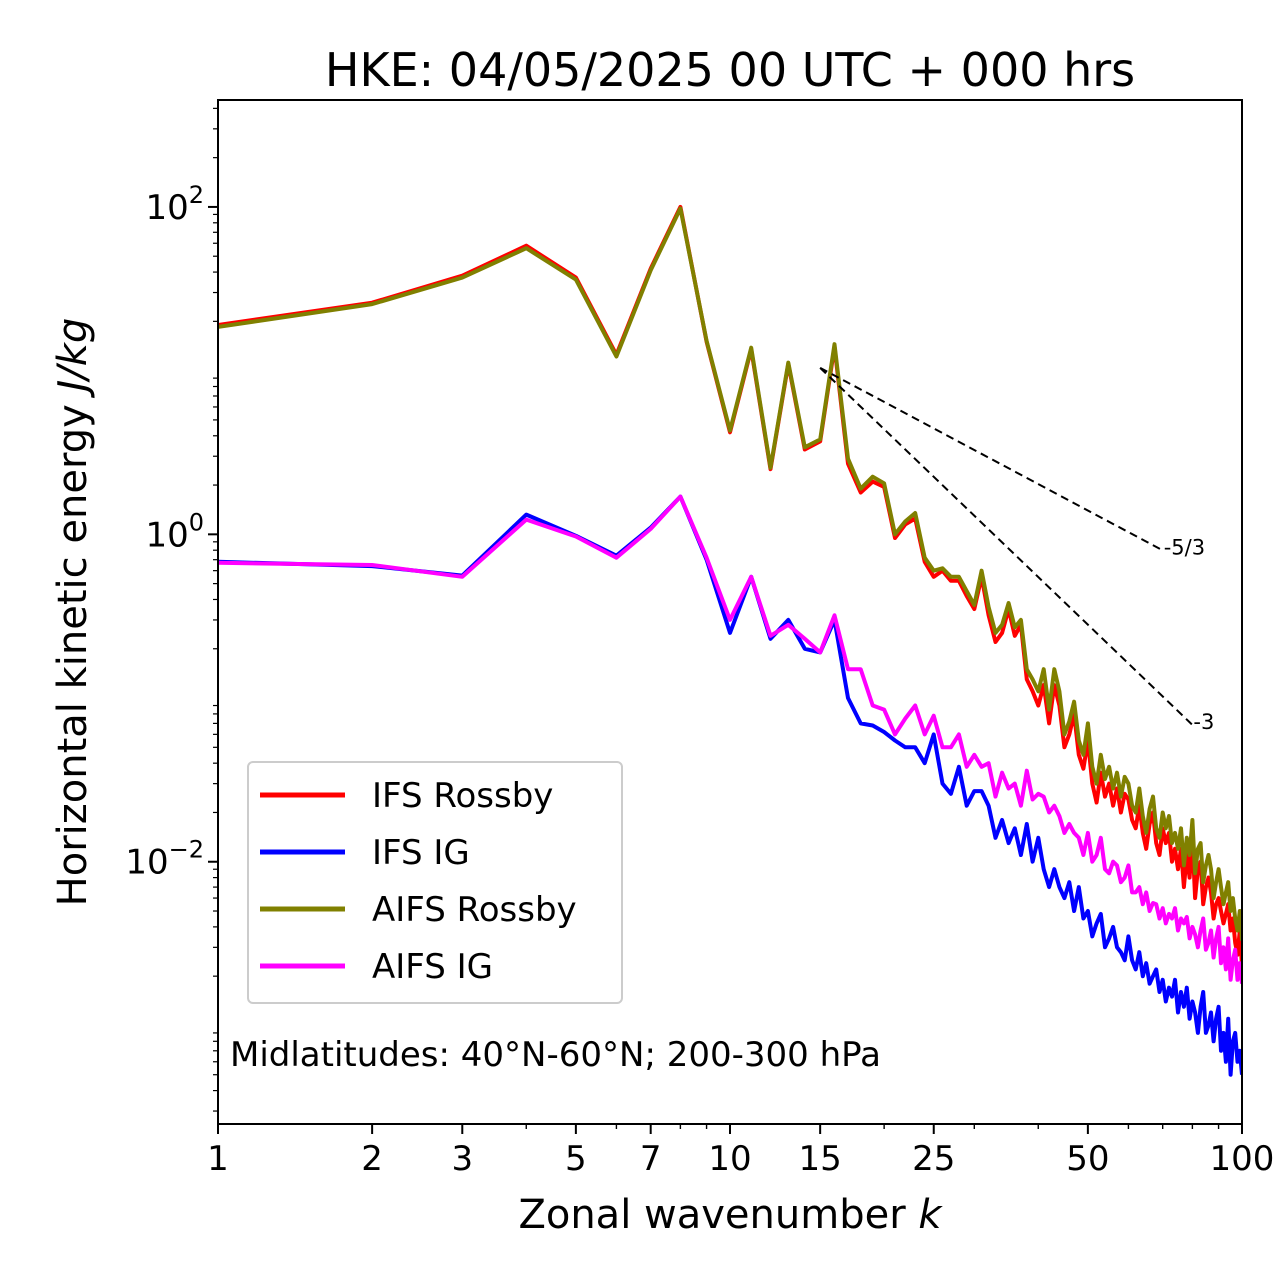  I want to click on x-tick-label: 3, so click(462, 1159).